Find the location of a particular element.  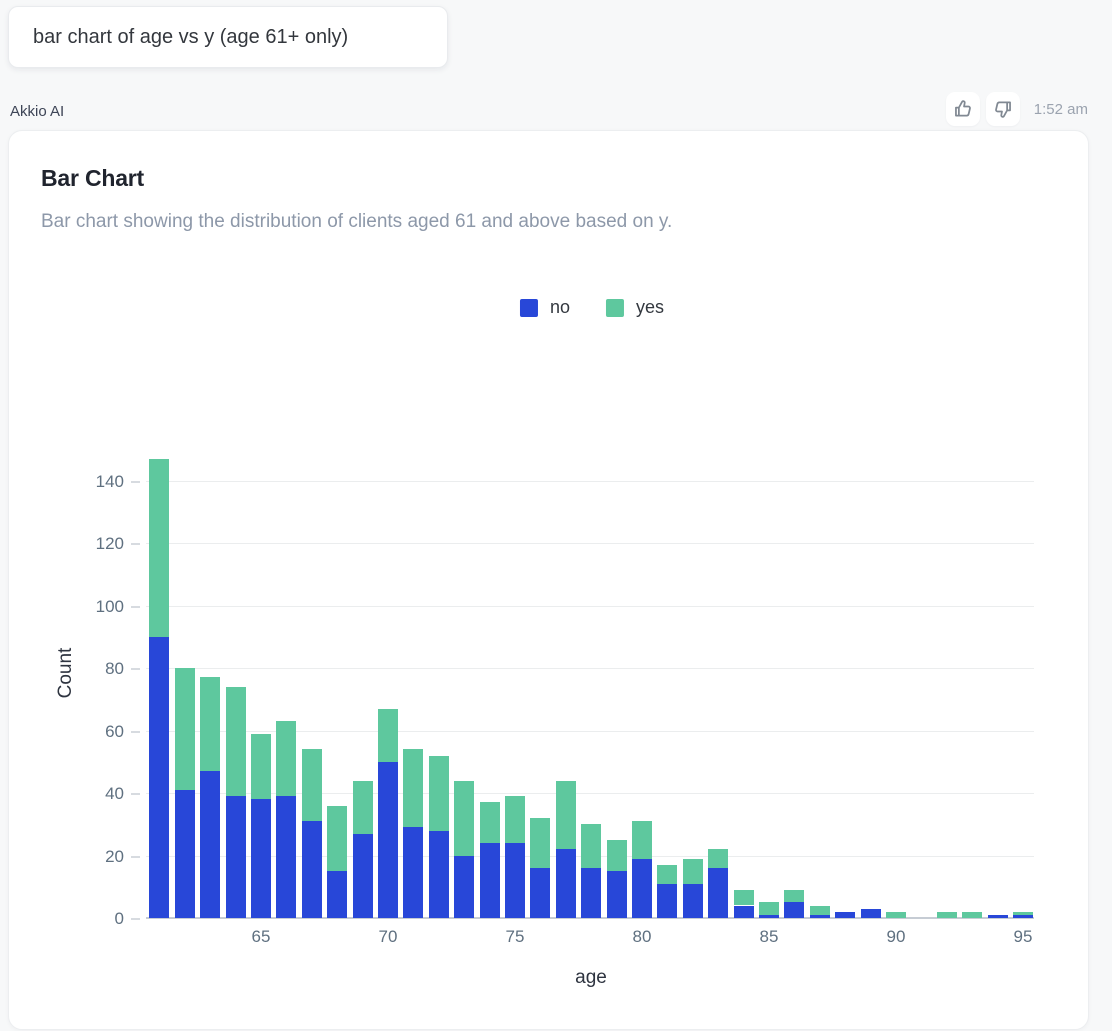

x-tick-label: 80 is located at coordinates (642, 936).